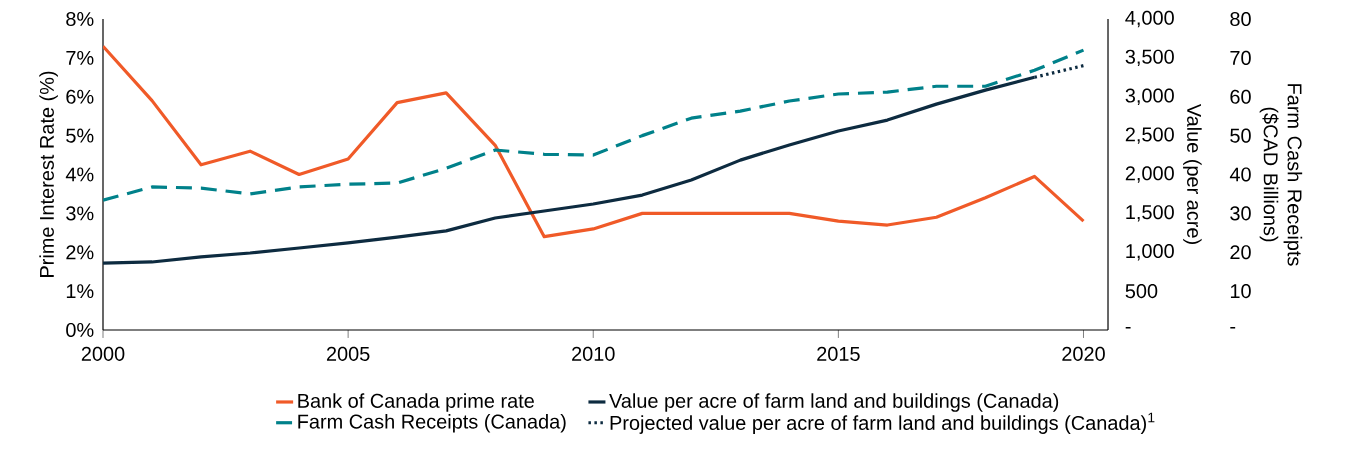  Describe the element at coordinates (80, 57) in the screenshot. I see `y-tick-label: 7%` at that location.